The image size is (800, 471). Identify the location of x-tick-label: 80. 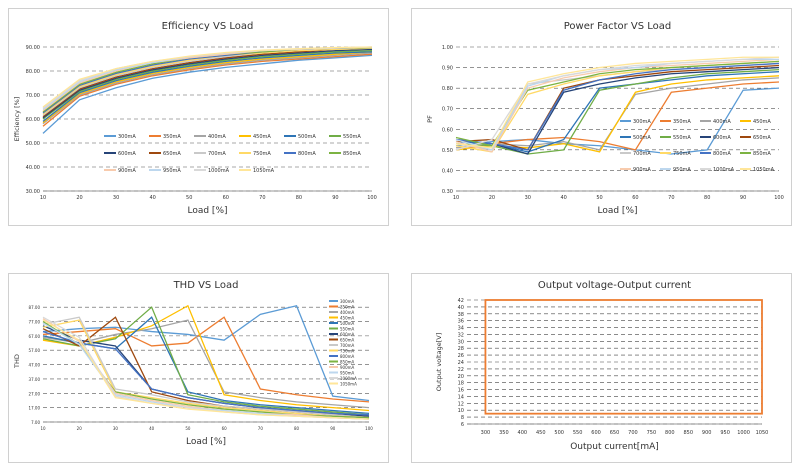
(707, 198).